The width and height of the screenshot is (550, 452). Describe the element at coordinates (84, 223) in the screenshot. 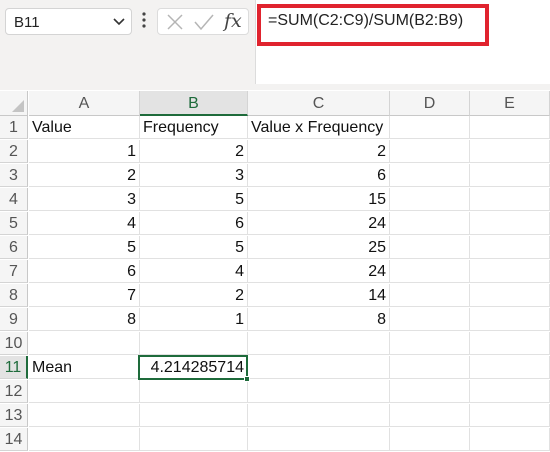

I see `cell-a5: 4` at that location.